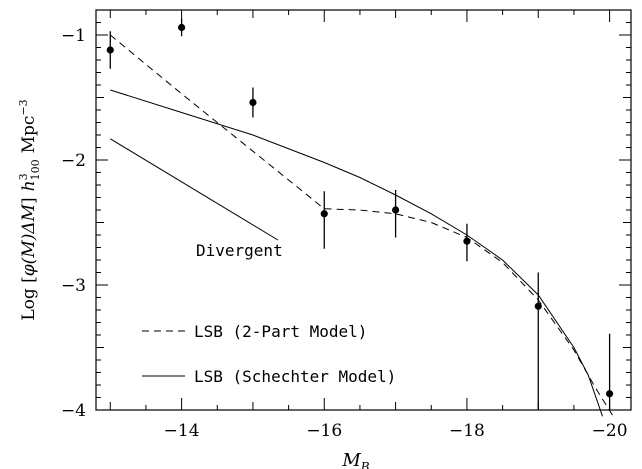 The image size is (642, 469). Describe the element at coordinates (269, 354) in the screenshot. I see `legend: LSB (2-Part Model) LSB (Schechter Model)` at that location.